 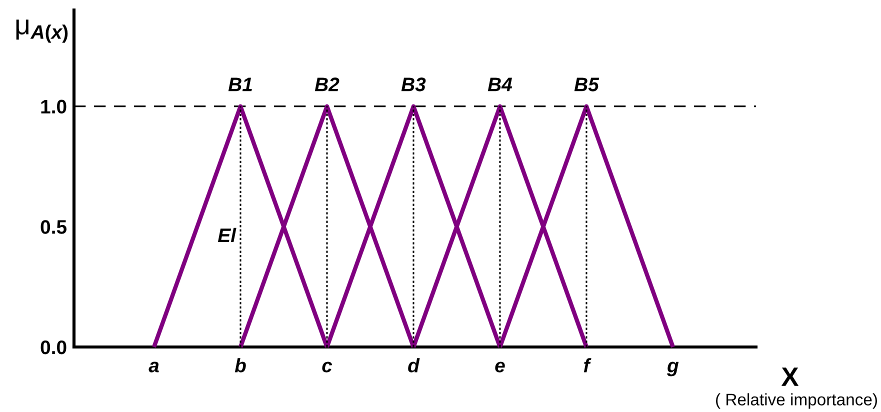 What do you see at coordinates (588, 365) in the screenshot?
I see `x-tick-label: f` at bounding box center [588, 365].